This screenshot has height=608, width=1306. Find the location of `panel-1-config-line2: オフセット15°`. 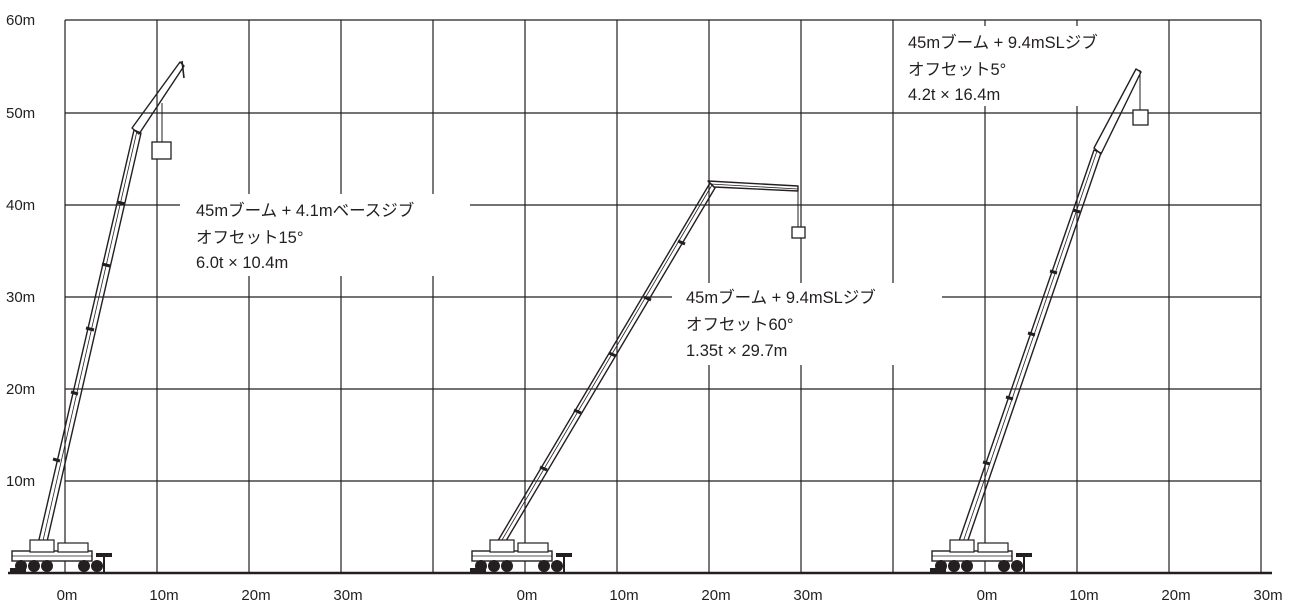

panel-1-config-line2: オフセット15° is located at coordinates (249, 238).